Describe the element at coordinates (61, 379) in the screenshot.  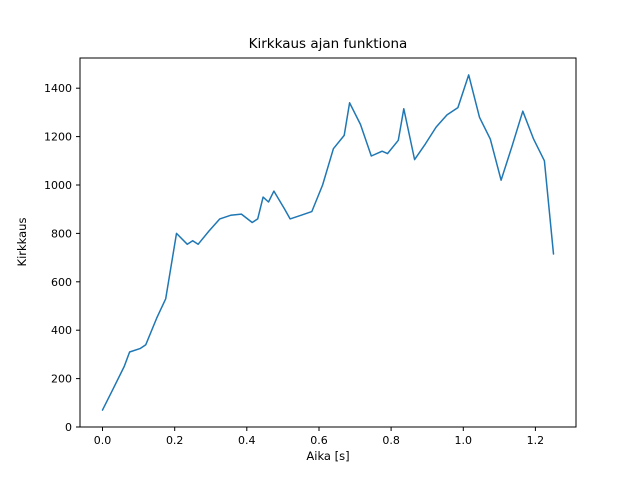
I see `y-tick-label: 200` at that location.